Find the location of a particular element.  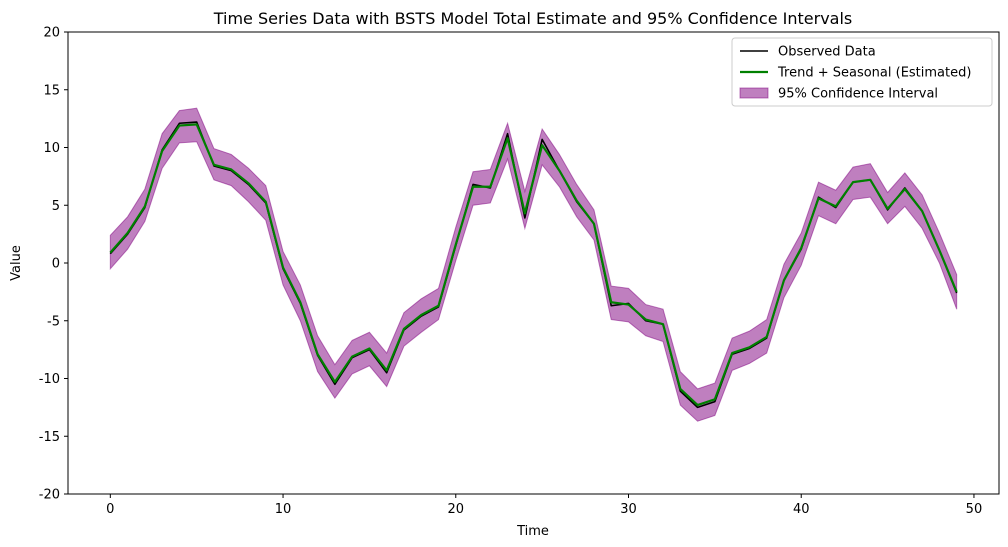

x-tick-label: 20 is located at coordinates (455, 509).